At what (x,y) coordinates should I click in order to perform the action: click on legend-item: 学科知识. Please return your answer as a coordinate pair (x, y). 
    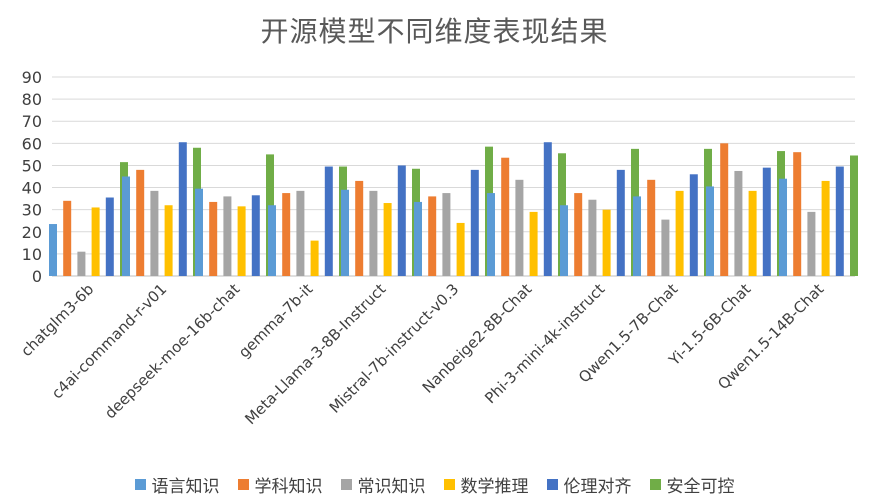
    Looking at the image, I should click on (280, 484).